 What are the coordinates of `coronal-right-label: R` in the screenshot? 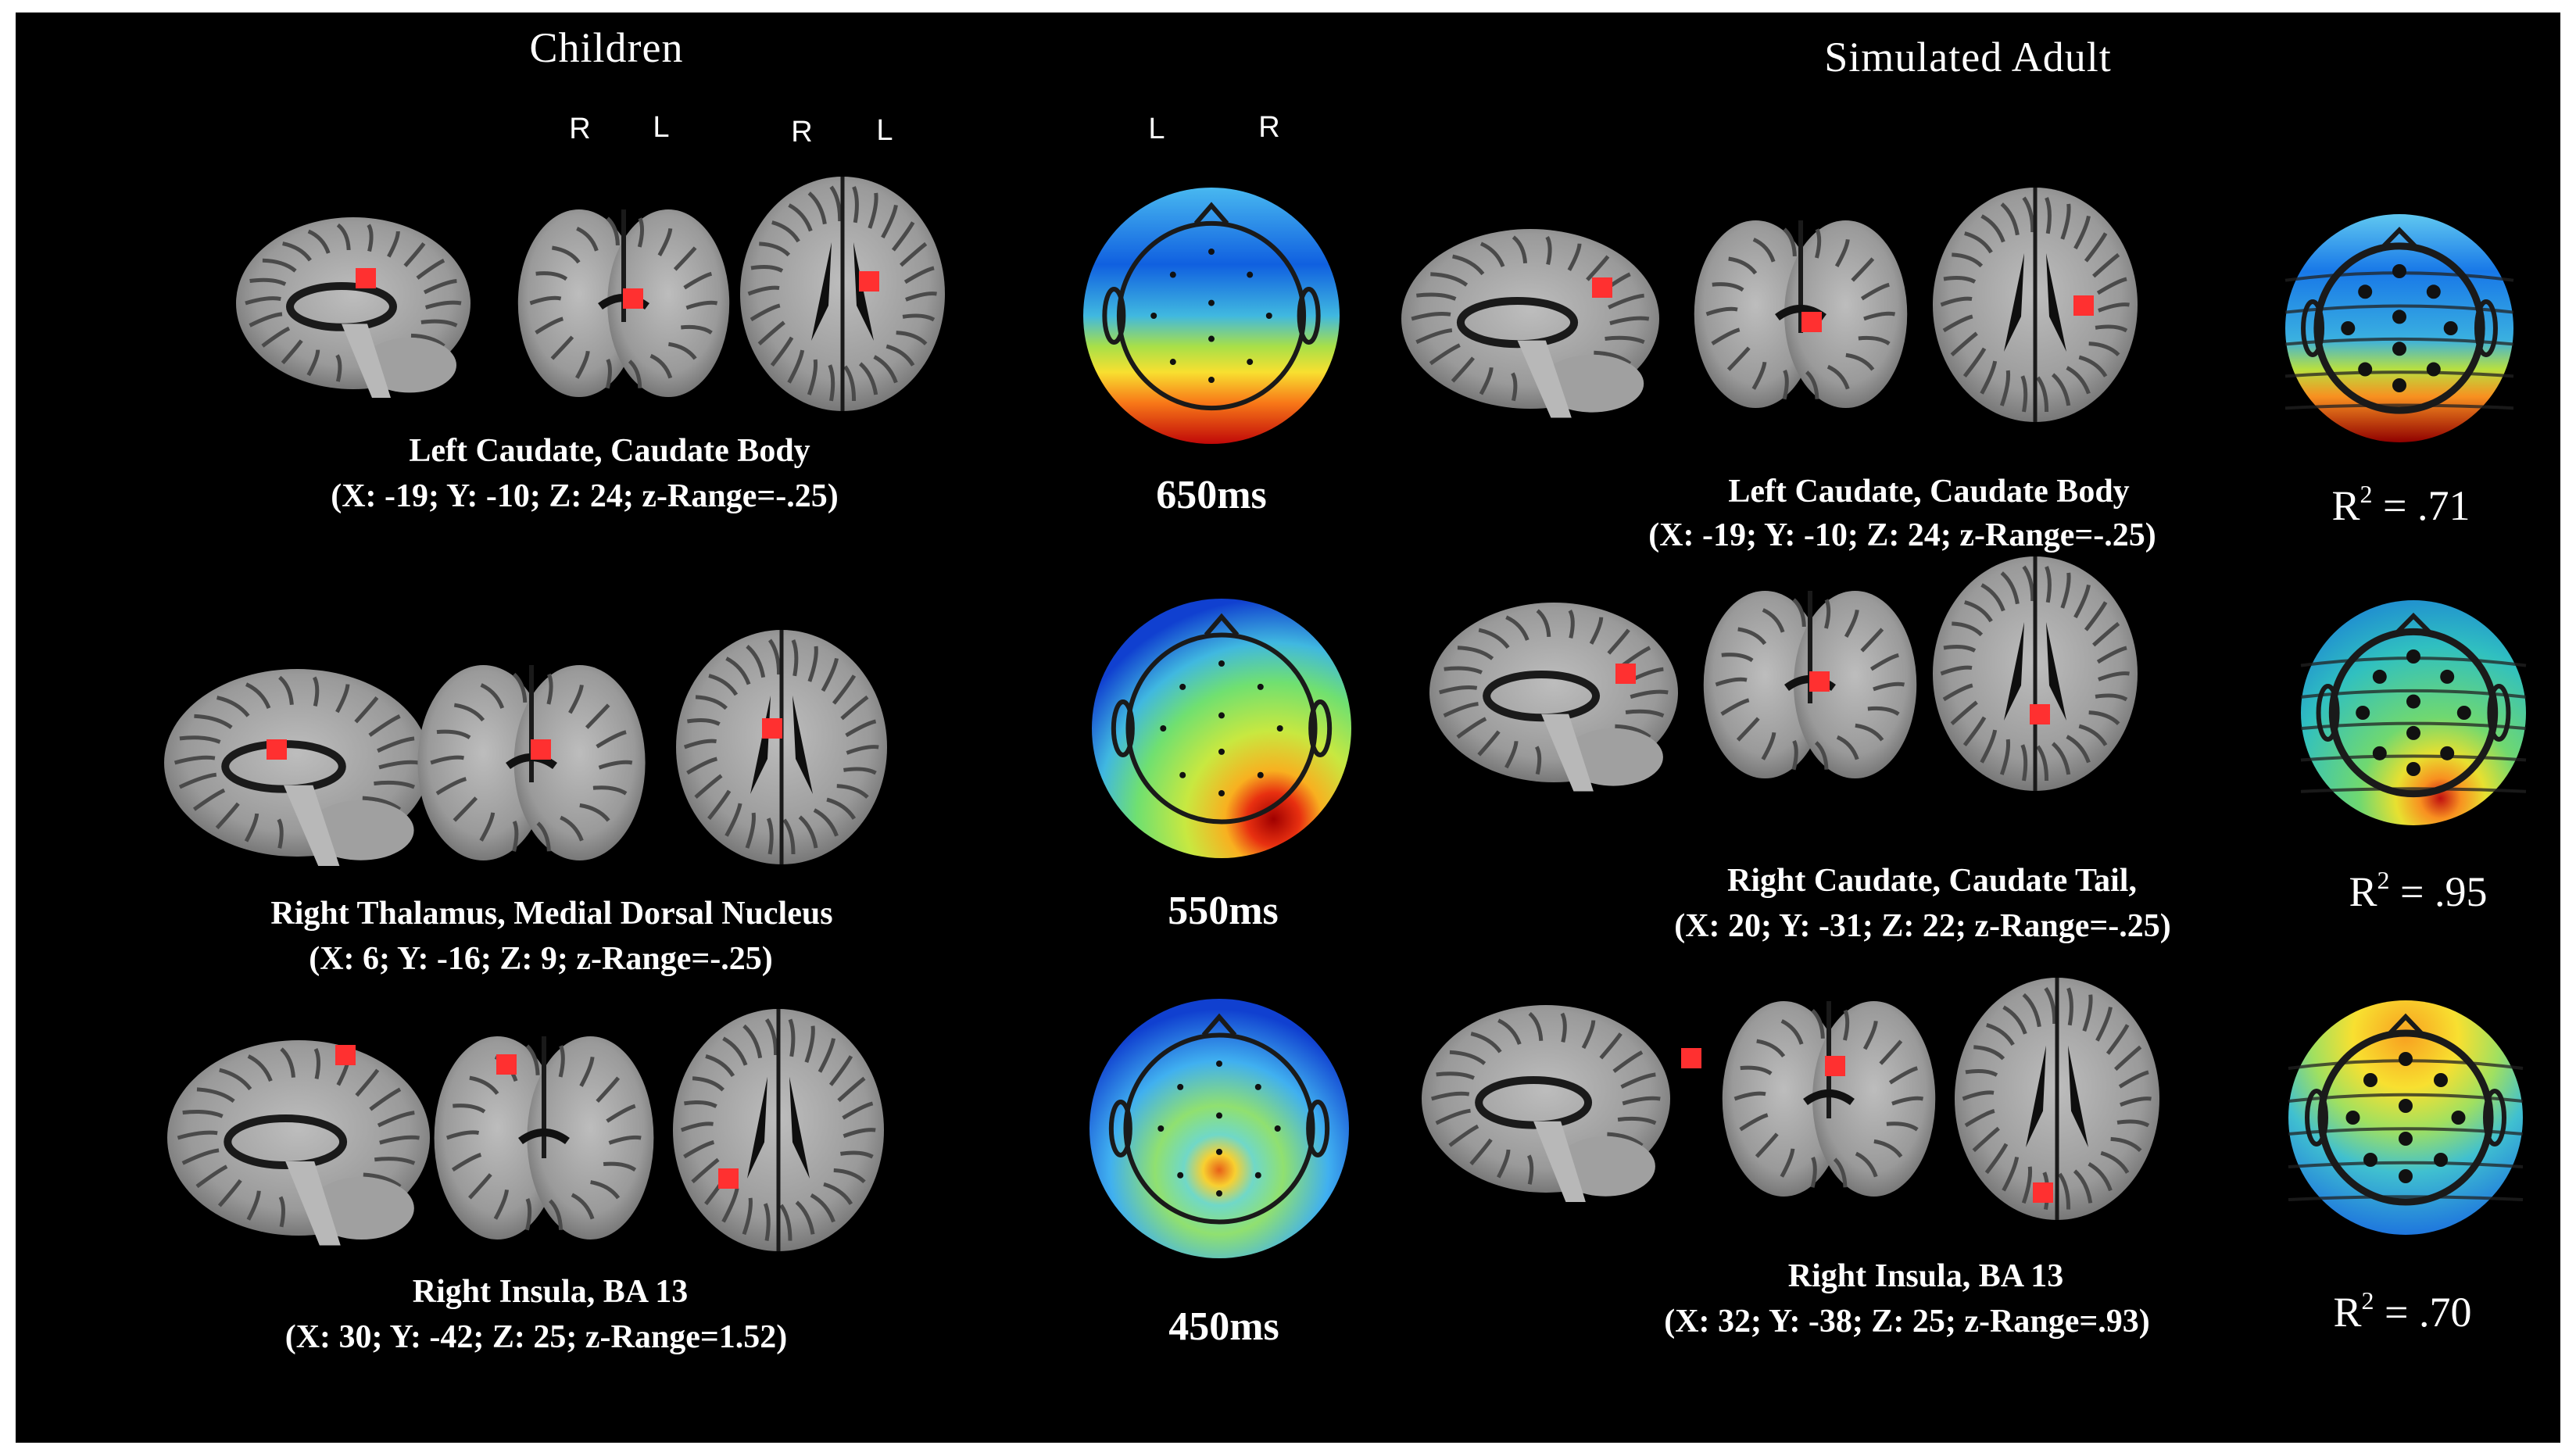 It's located at (580, 129).